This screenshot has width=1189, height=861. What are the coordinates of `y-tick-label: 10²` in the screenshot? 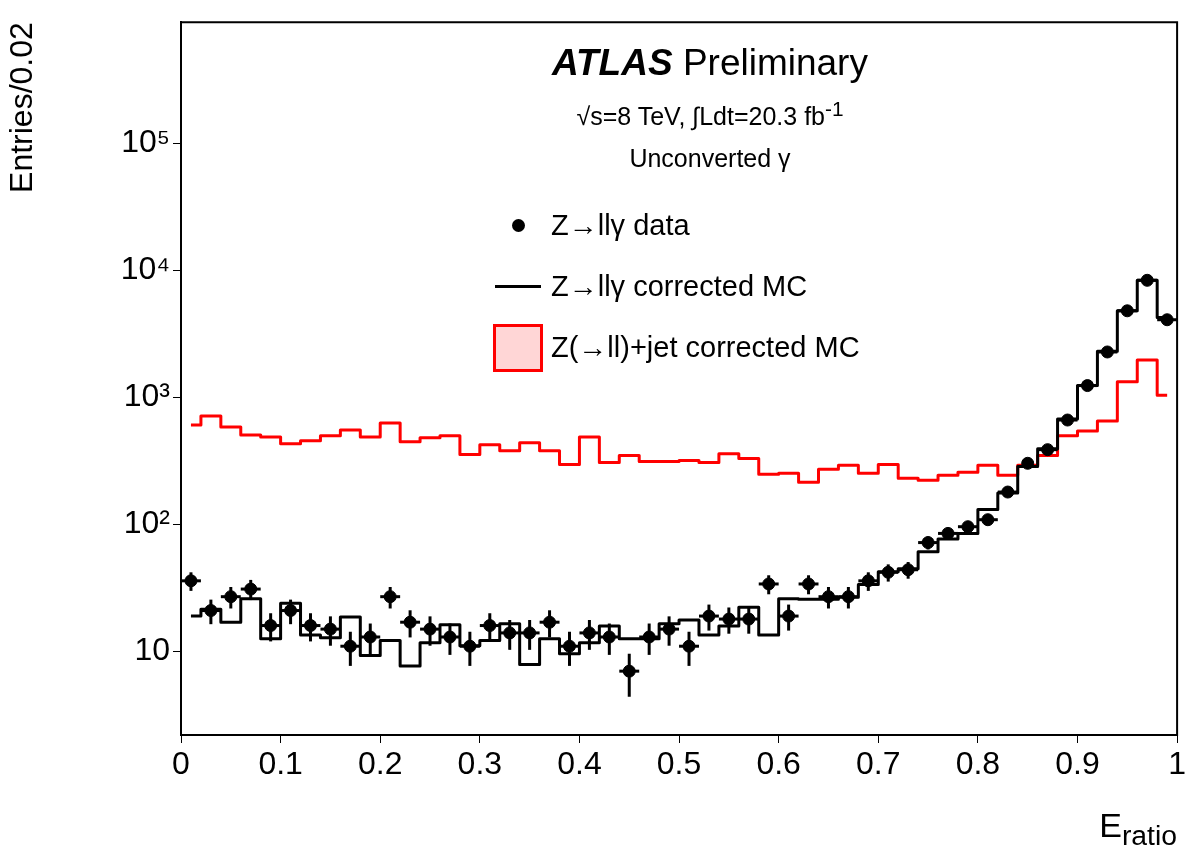 It's located at (147, 522).